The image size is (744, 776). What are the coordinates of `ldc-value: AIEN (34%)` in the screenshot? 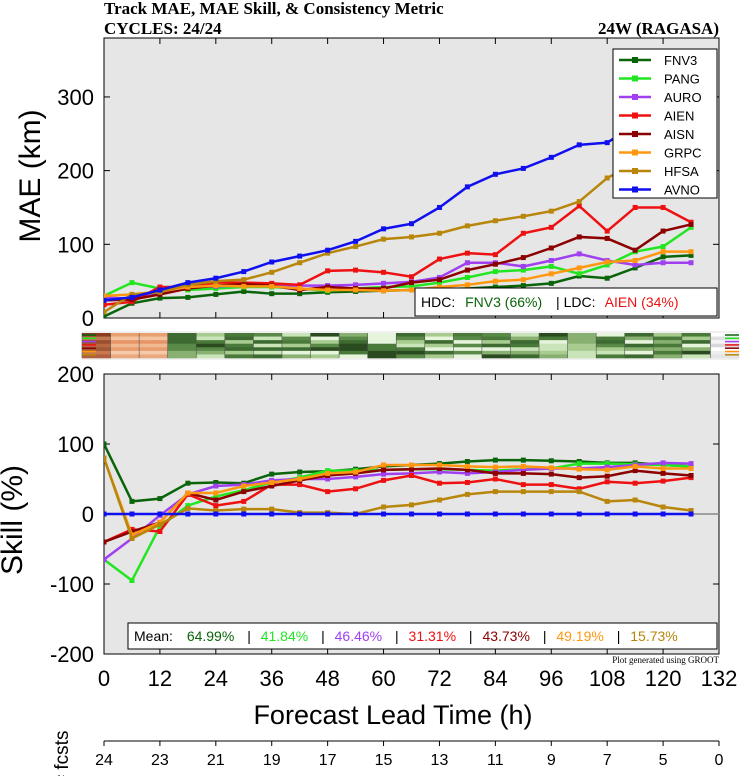 It's located at (642, 302).